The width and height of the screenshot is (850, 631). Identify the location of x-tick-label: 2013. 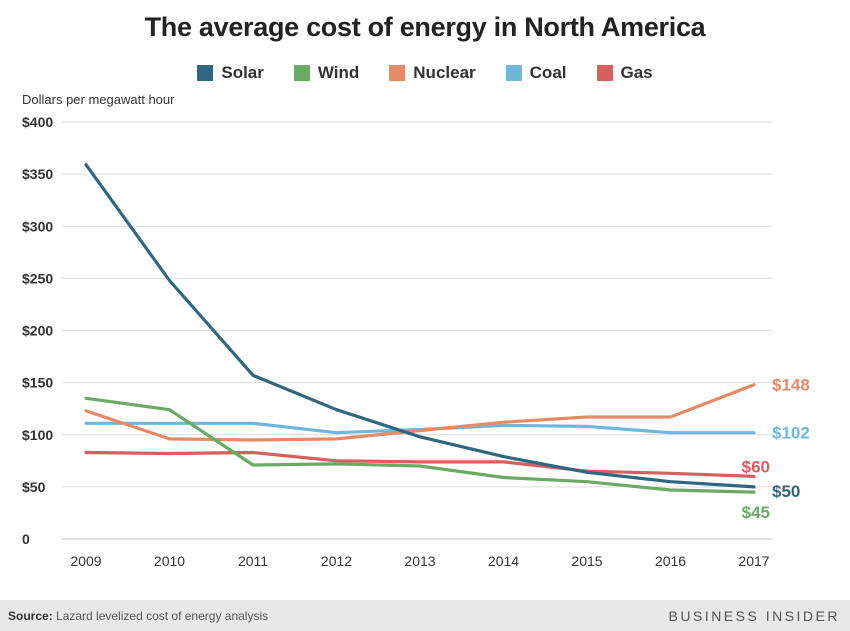
(419, 561).